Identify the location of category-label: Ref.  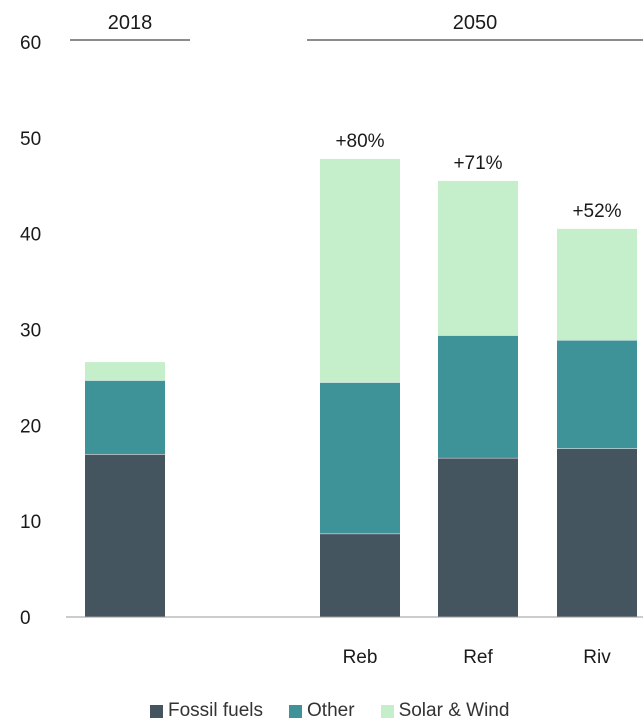
(478, 657).